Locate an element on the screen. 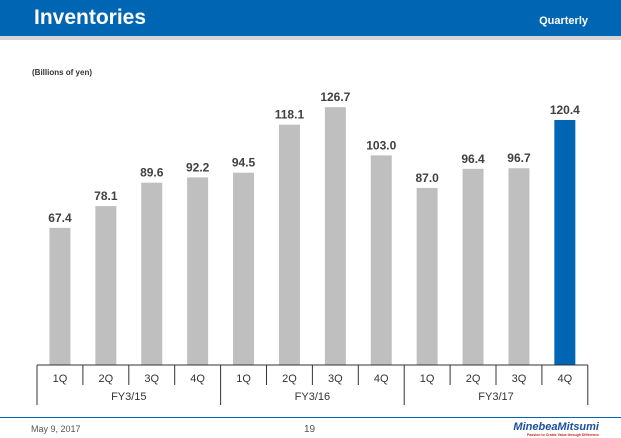 The height and width of the screenshot is (438, 621). data-label: 120.4 is located at coordinates (565, 110).